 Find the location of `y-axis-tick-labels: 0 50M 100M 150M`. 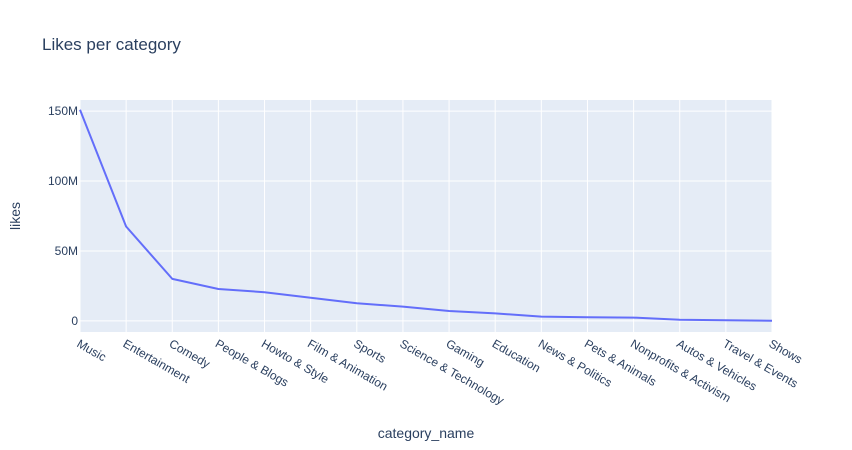

y-axis-tick-labels: 0 50M 100M 150M is located at coordinates (63, 216).